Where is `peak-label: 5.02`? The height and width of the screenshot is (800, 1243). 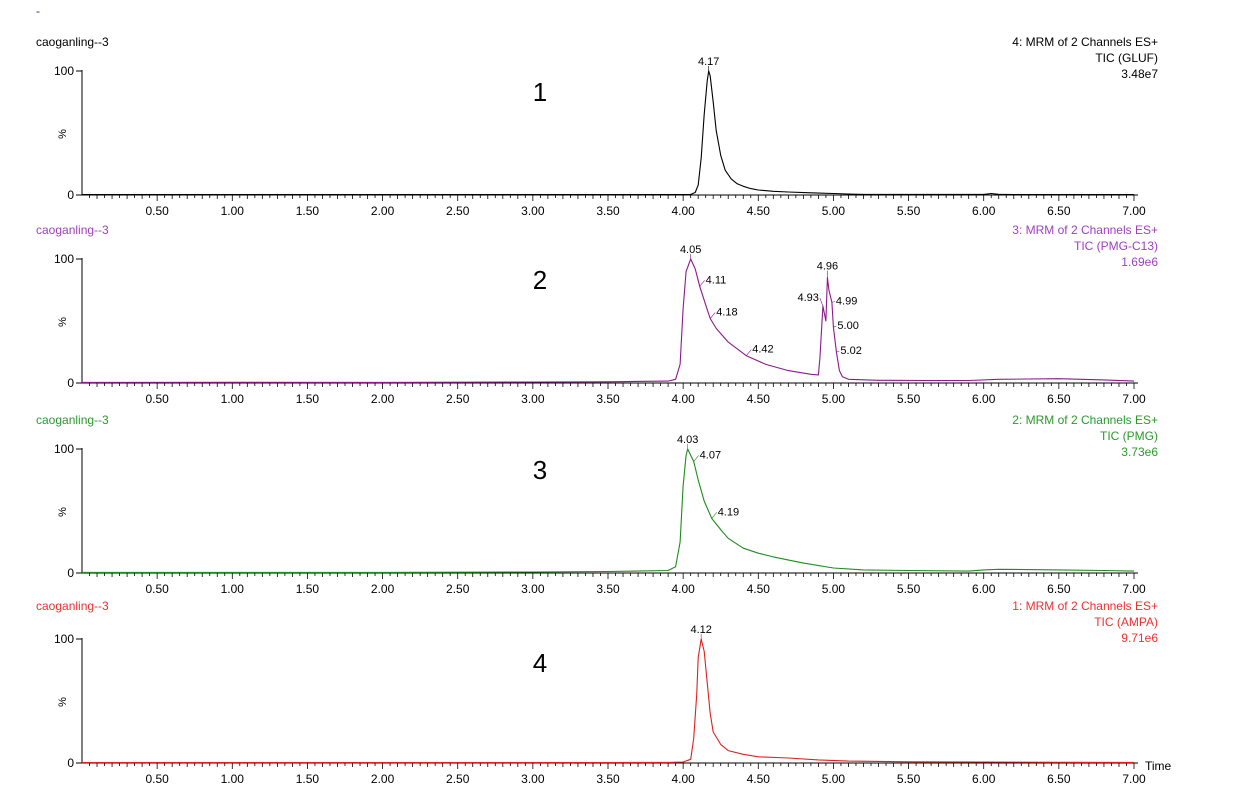
peak-label: 5.02 is located at coordinates (850, 351).